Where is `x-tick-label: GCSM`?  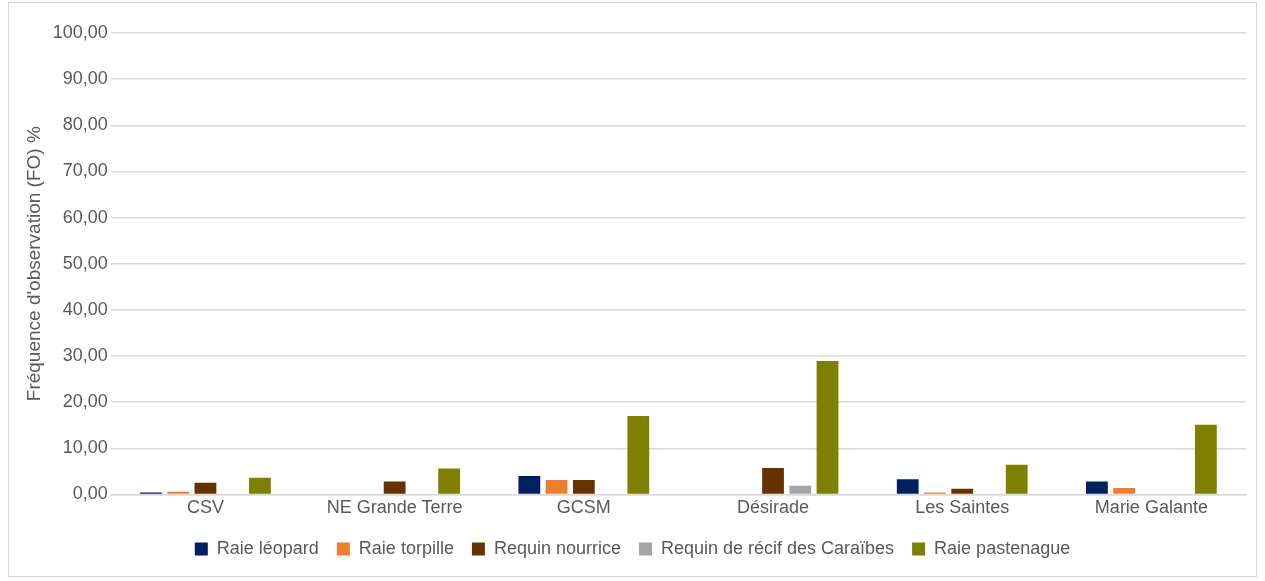
x-tick-label: GCSM is located at coordinates (583, 507).